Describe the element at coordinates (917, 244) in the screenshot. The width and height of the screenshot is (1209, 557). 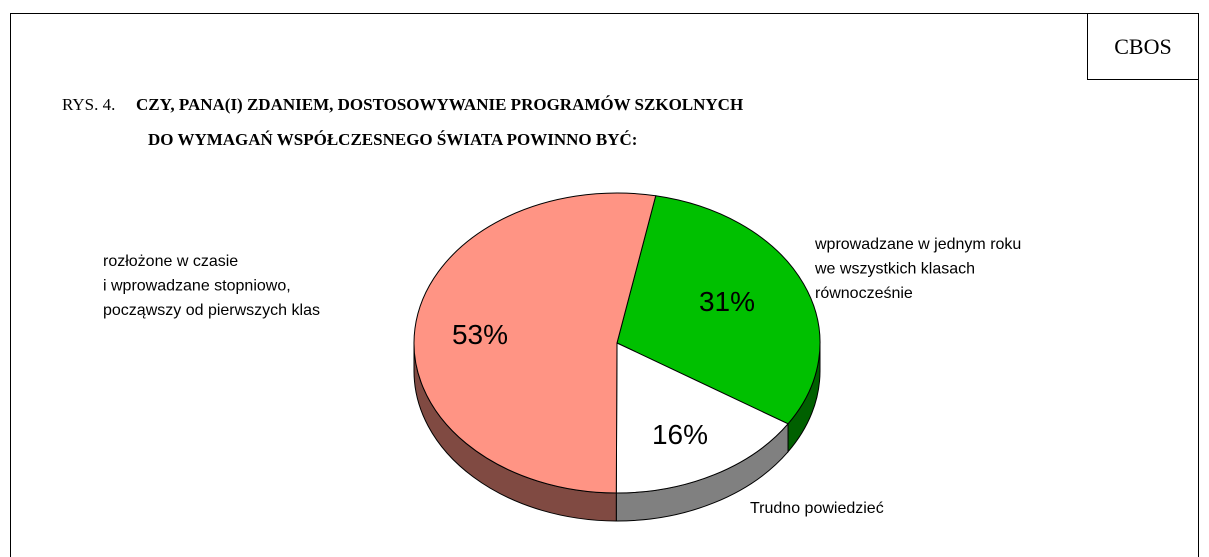
I see `category-label: wprowadzane w jednym roku` at that location.